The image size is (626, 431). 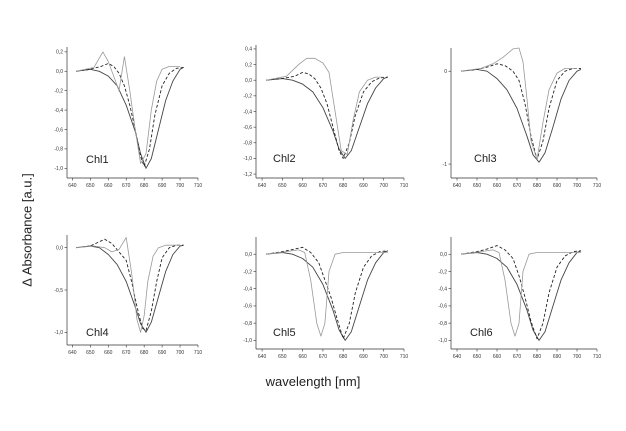 What do you see at coordinates (248, 50) in the screenshot?
I see `y-tick-label: 0,4` at bounding box center [248, 50].